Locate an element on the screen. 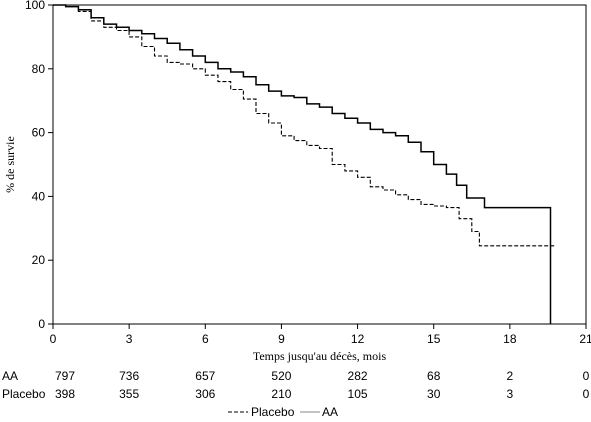 The image size is (591, 422). x-tick-label: 21 is located at coordinates (585, 339).